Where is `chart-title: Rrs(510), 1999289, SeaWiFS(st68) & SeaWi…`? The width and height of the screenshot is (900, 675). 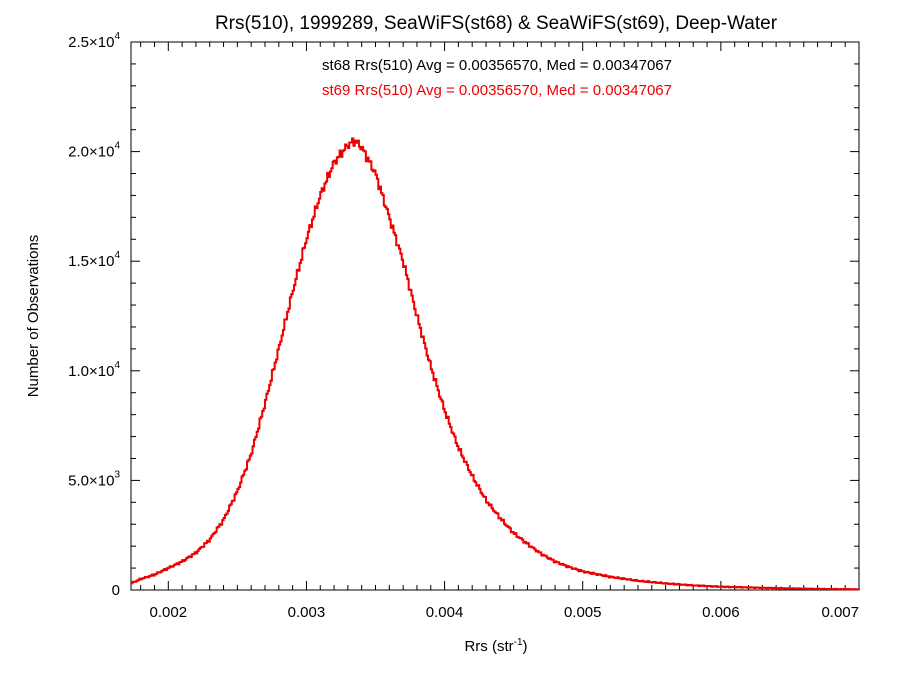 chart-title: Rrs(510), 1999289, SeaWiFS(st68) & SeaWi… is located at coordinates (496, 23).